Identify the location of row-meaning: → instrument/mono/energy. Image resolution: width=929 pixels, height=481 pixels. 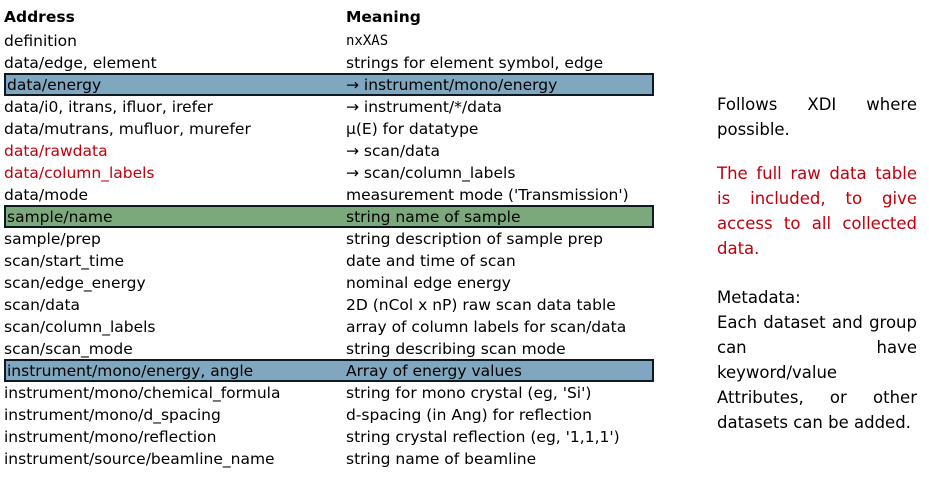
(452, 85).